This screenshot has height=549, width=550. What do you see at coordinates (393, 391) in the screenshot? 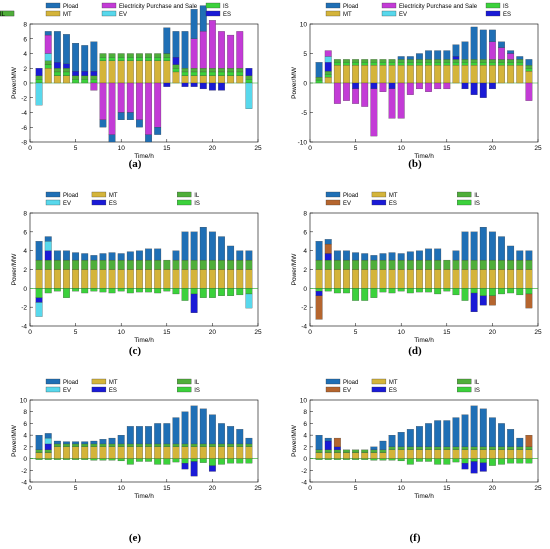
I see `legend-label: ES` at bounding box center [393, 391].